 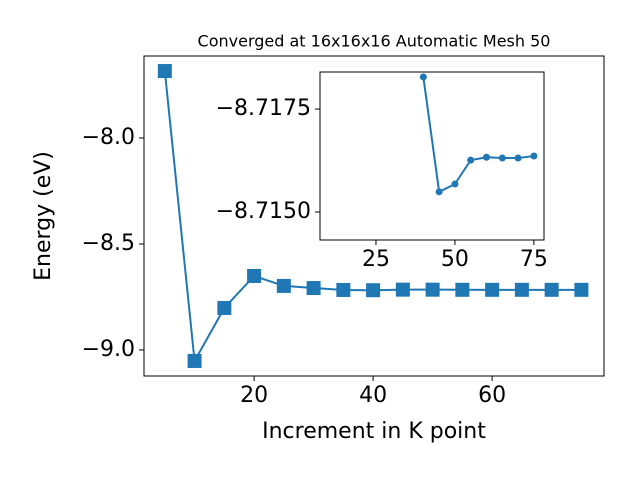 I want to click on y-axis-label: Energy (eV), so click(x=43, y=216).